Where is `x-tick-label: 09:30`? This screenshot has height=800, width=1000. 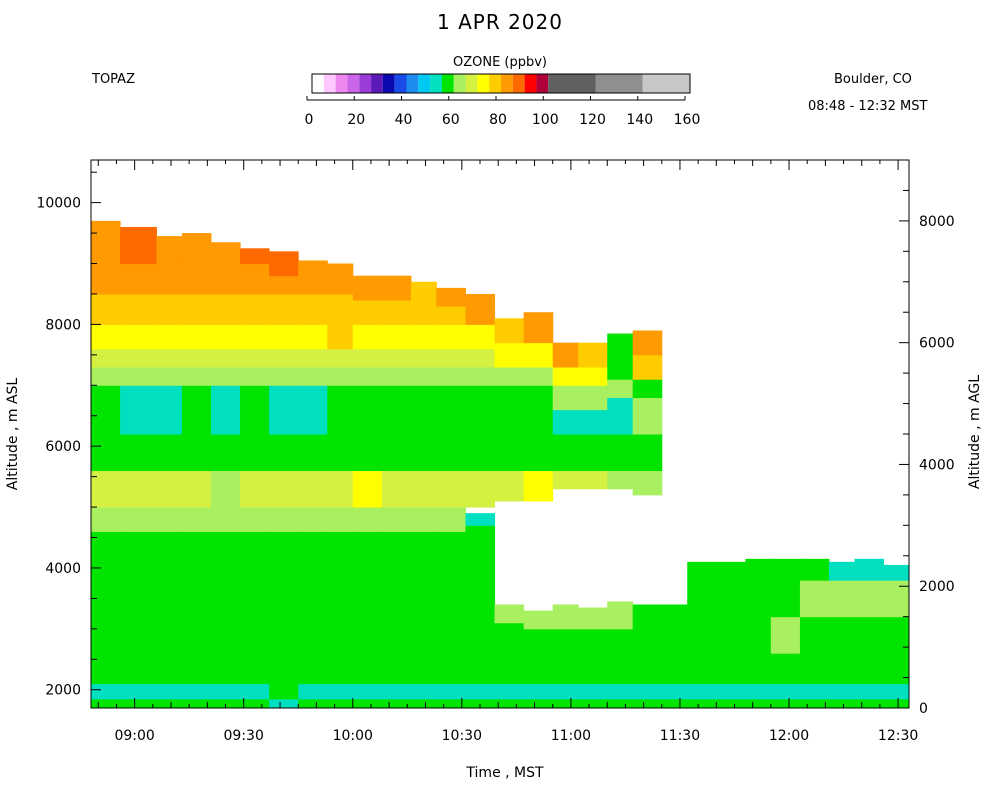 x-tick-label: 09:30 is located at coordinates (244, 736).